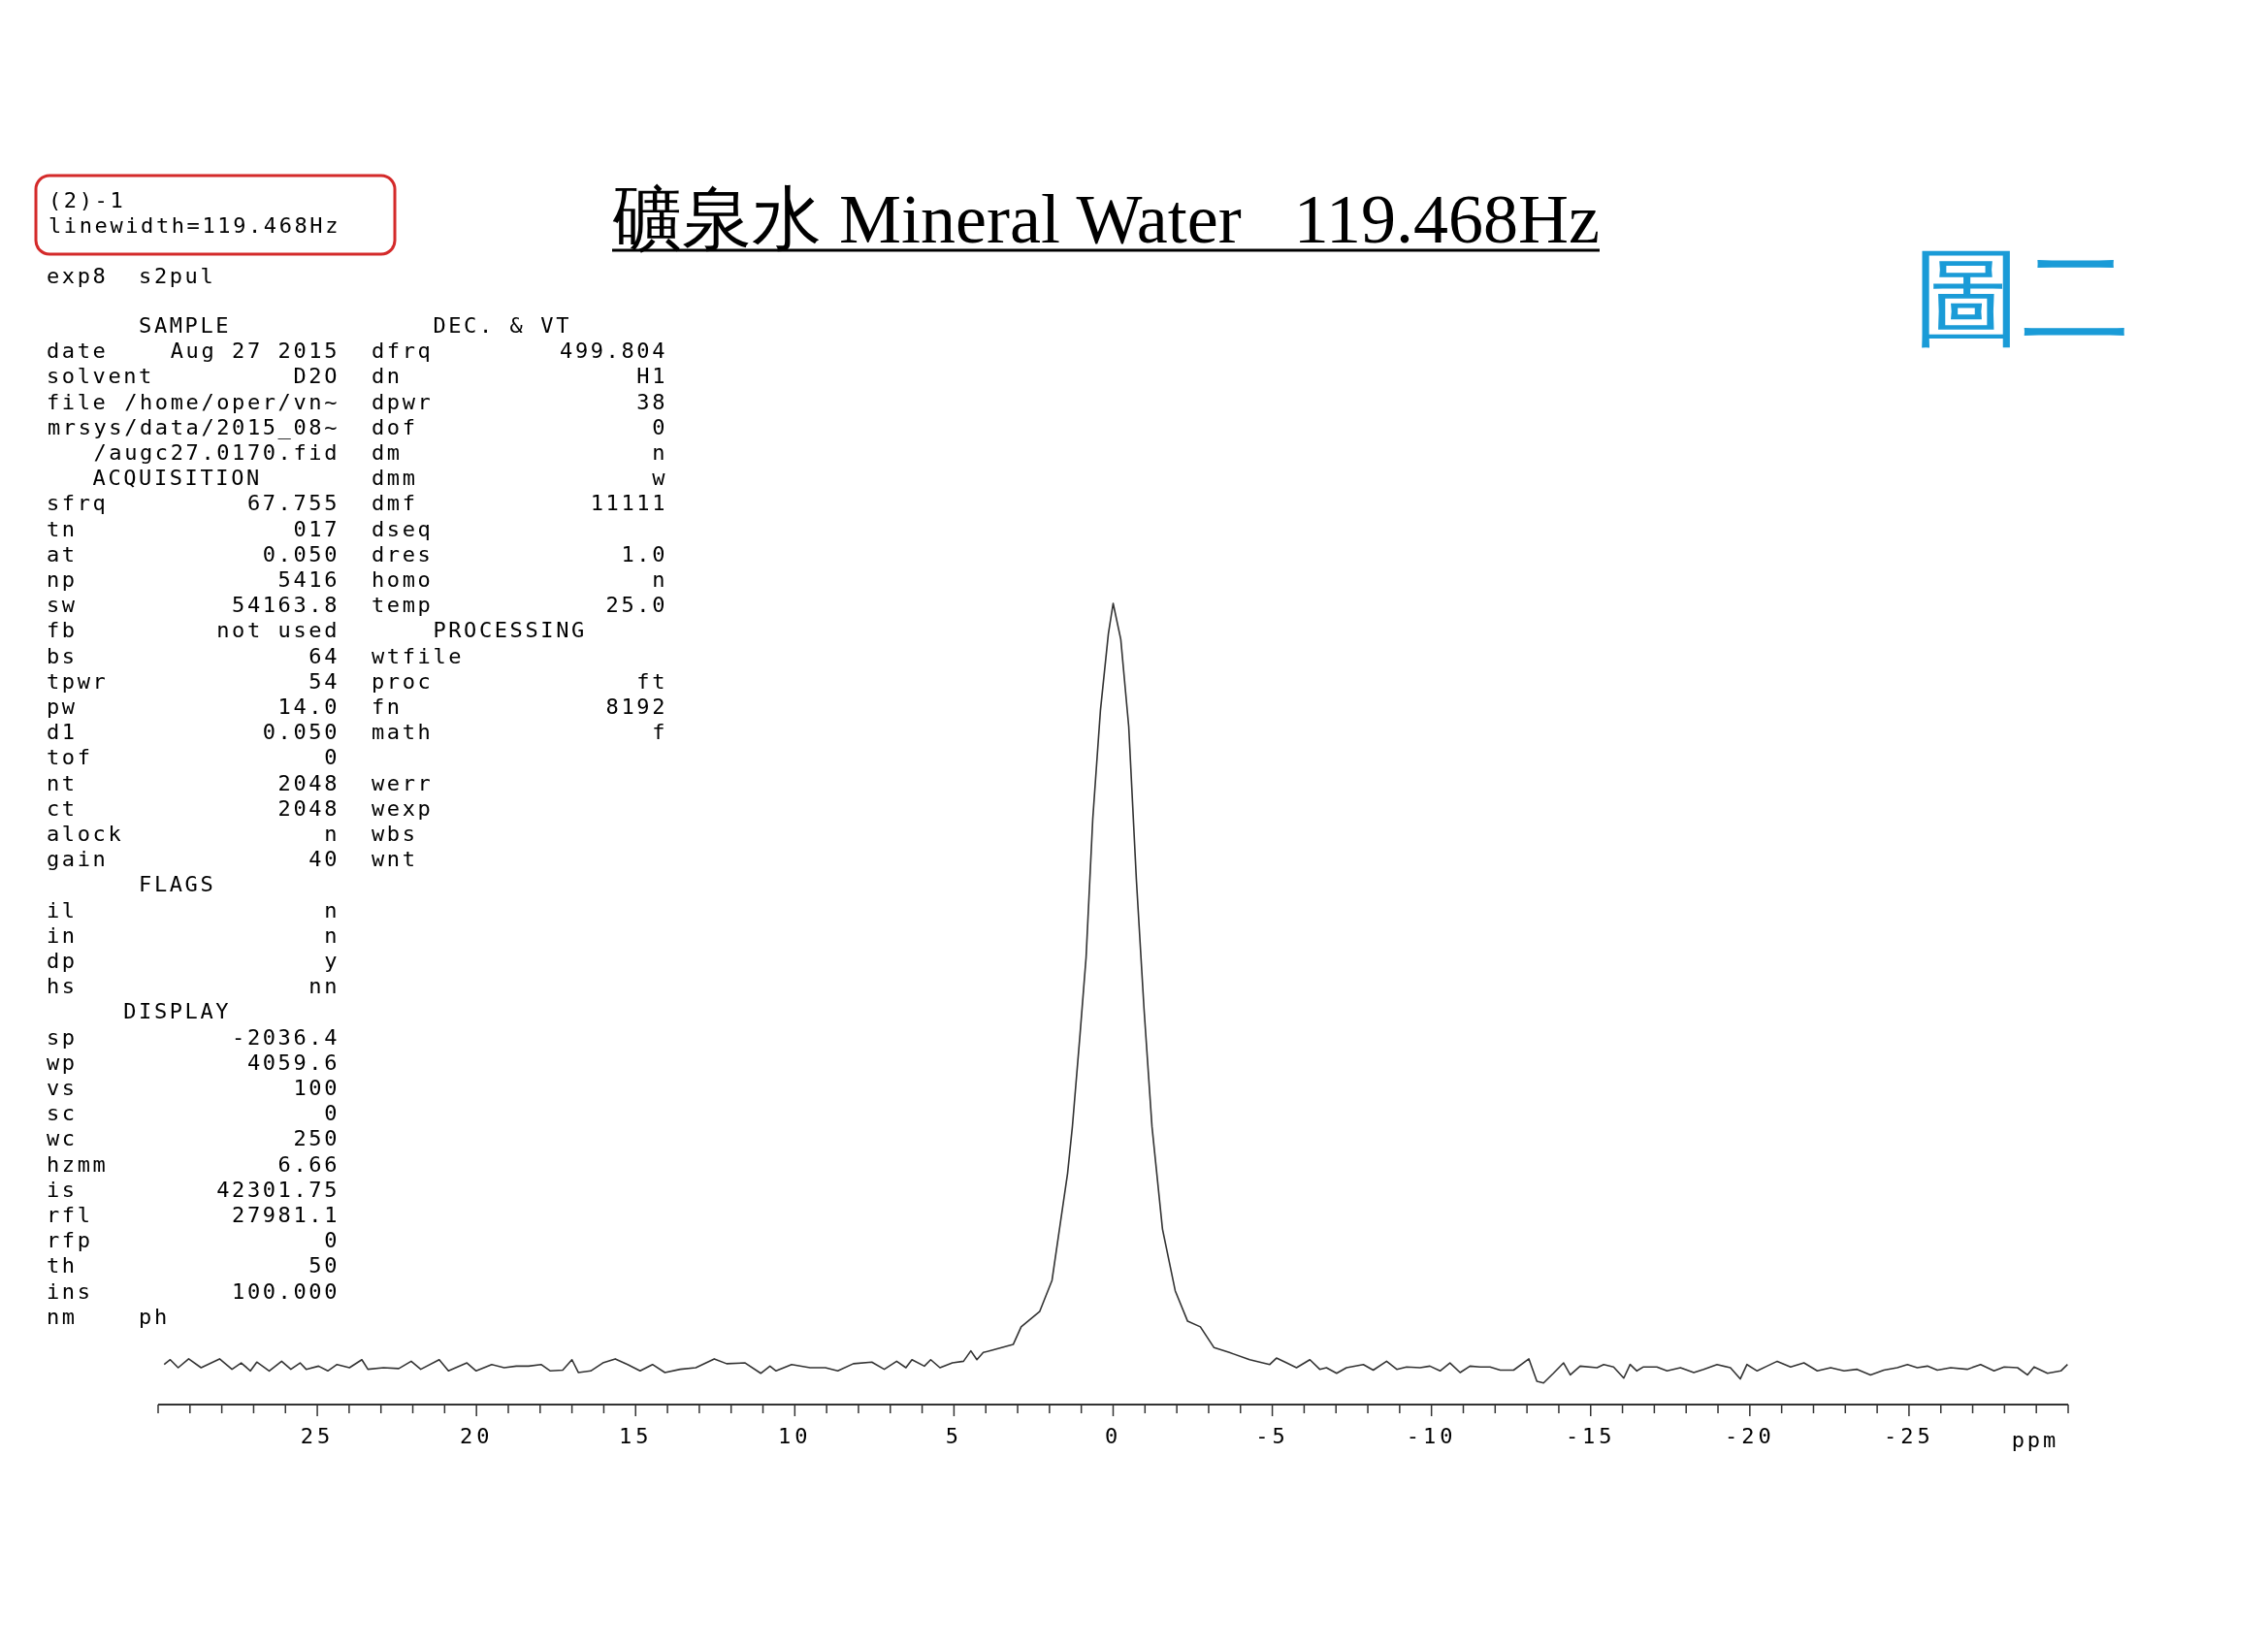 The width and height of the screenshot is (2268, 1649). What do you see at coordinates (1113, 1436) in the screenshot?
I see `x-tick-label: 0` at bounding box center [1113, 1436].